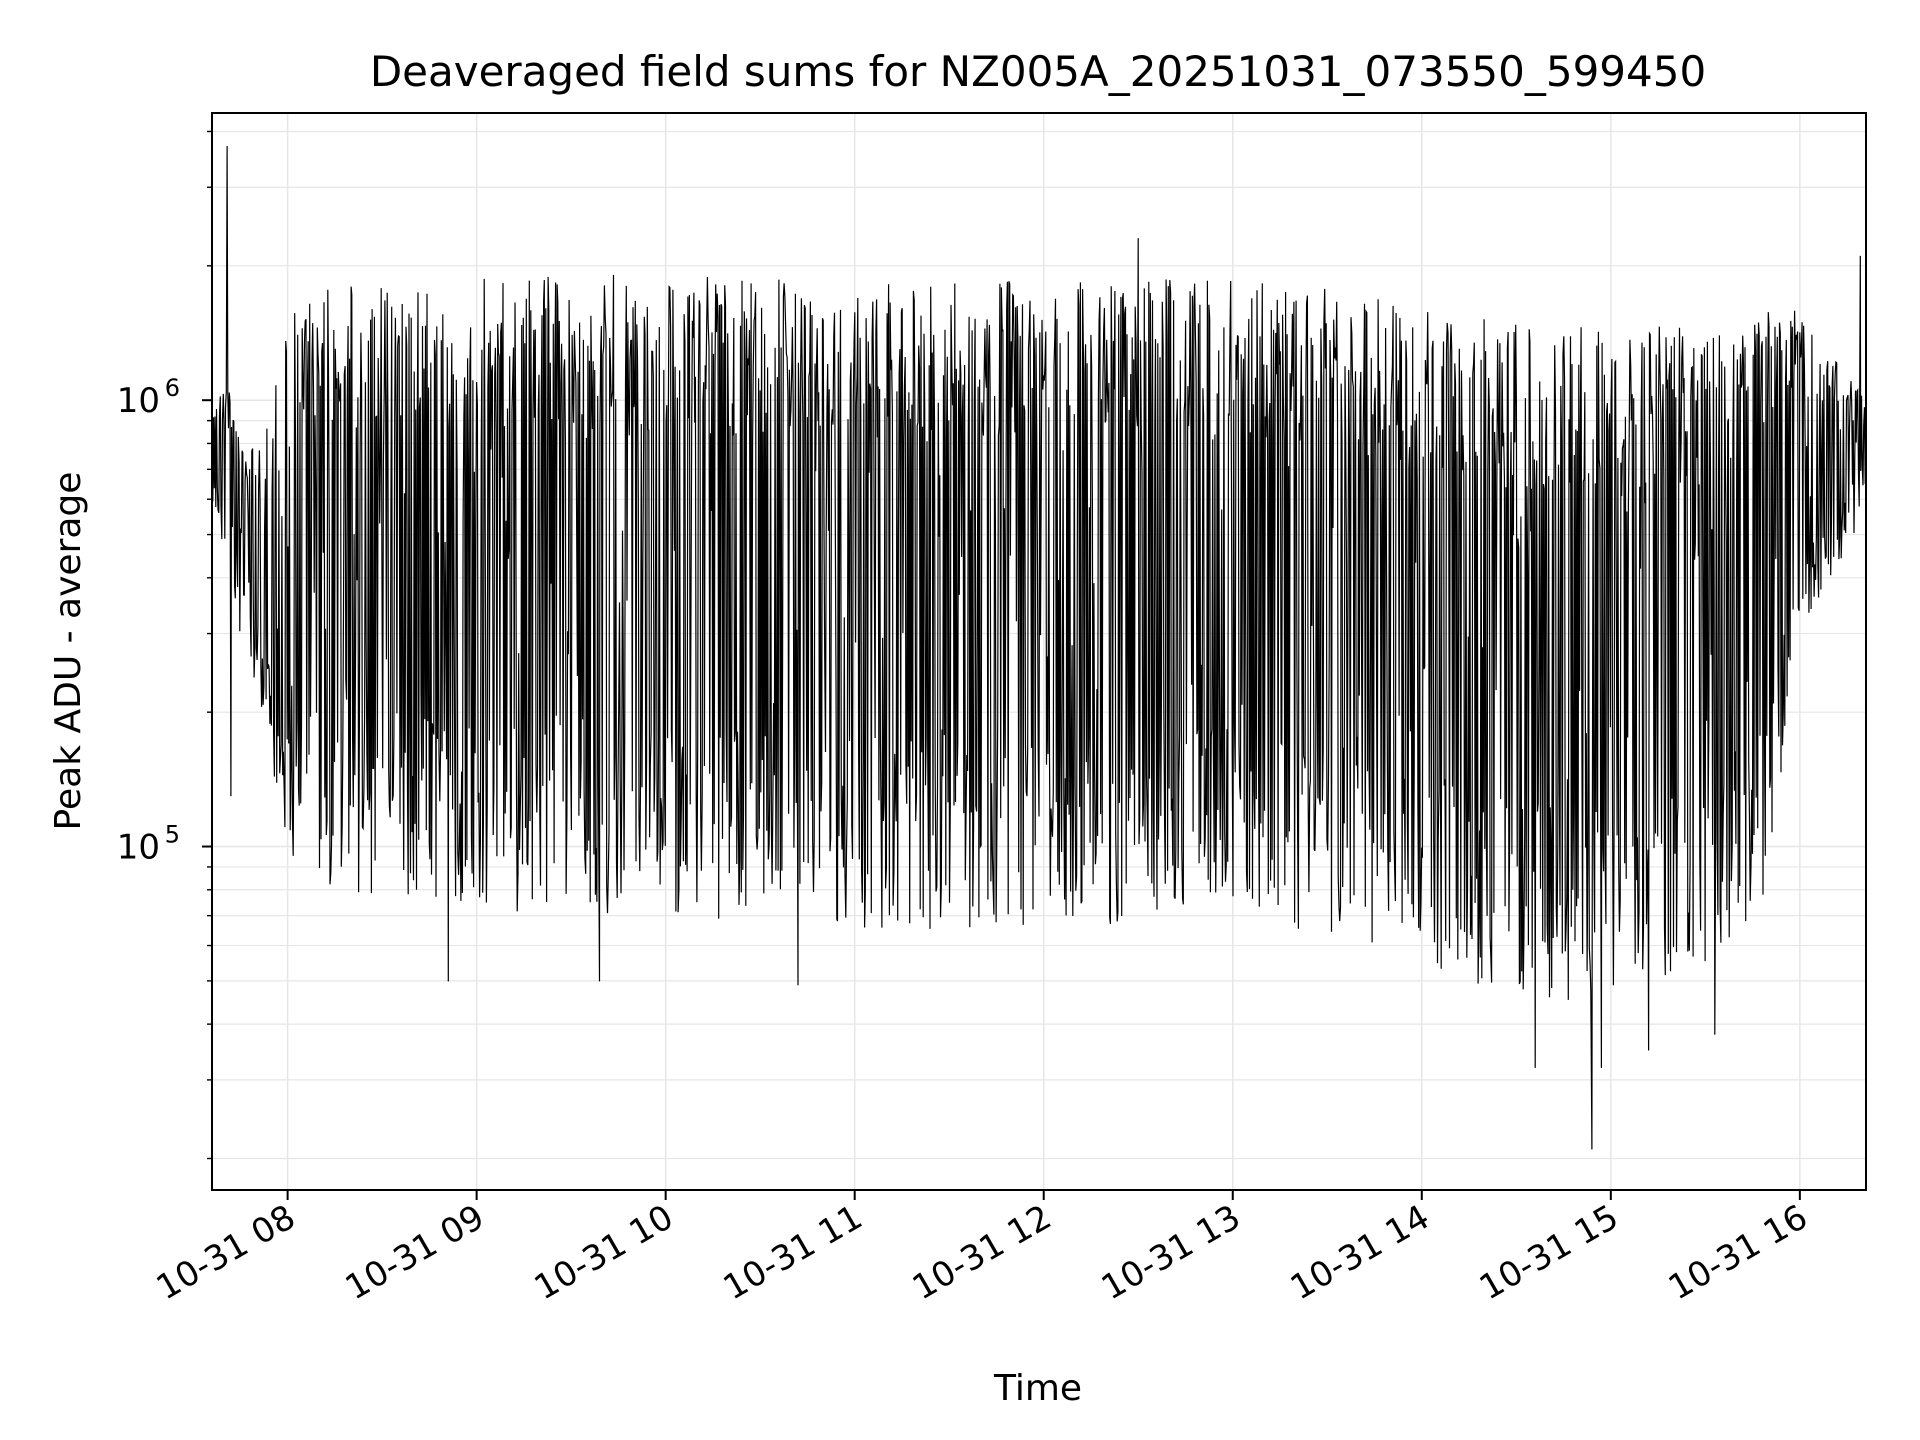 This screenshot has width=1920, height=1440. Describe the element at coordinates (172, 388) in the screenshot. I see `y-tick-exponent: 6` at that location.